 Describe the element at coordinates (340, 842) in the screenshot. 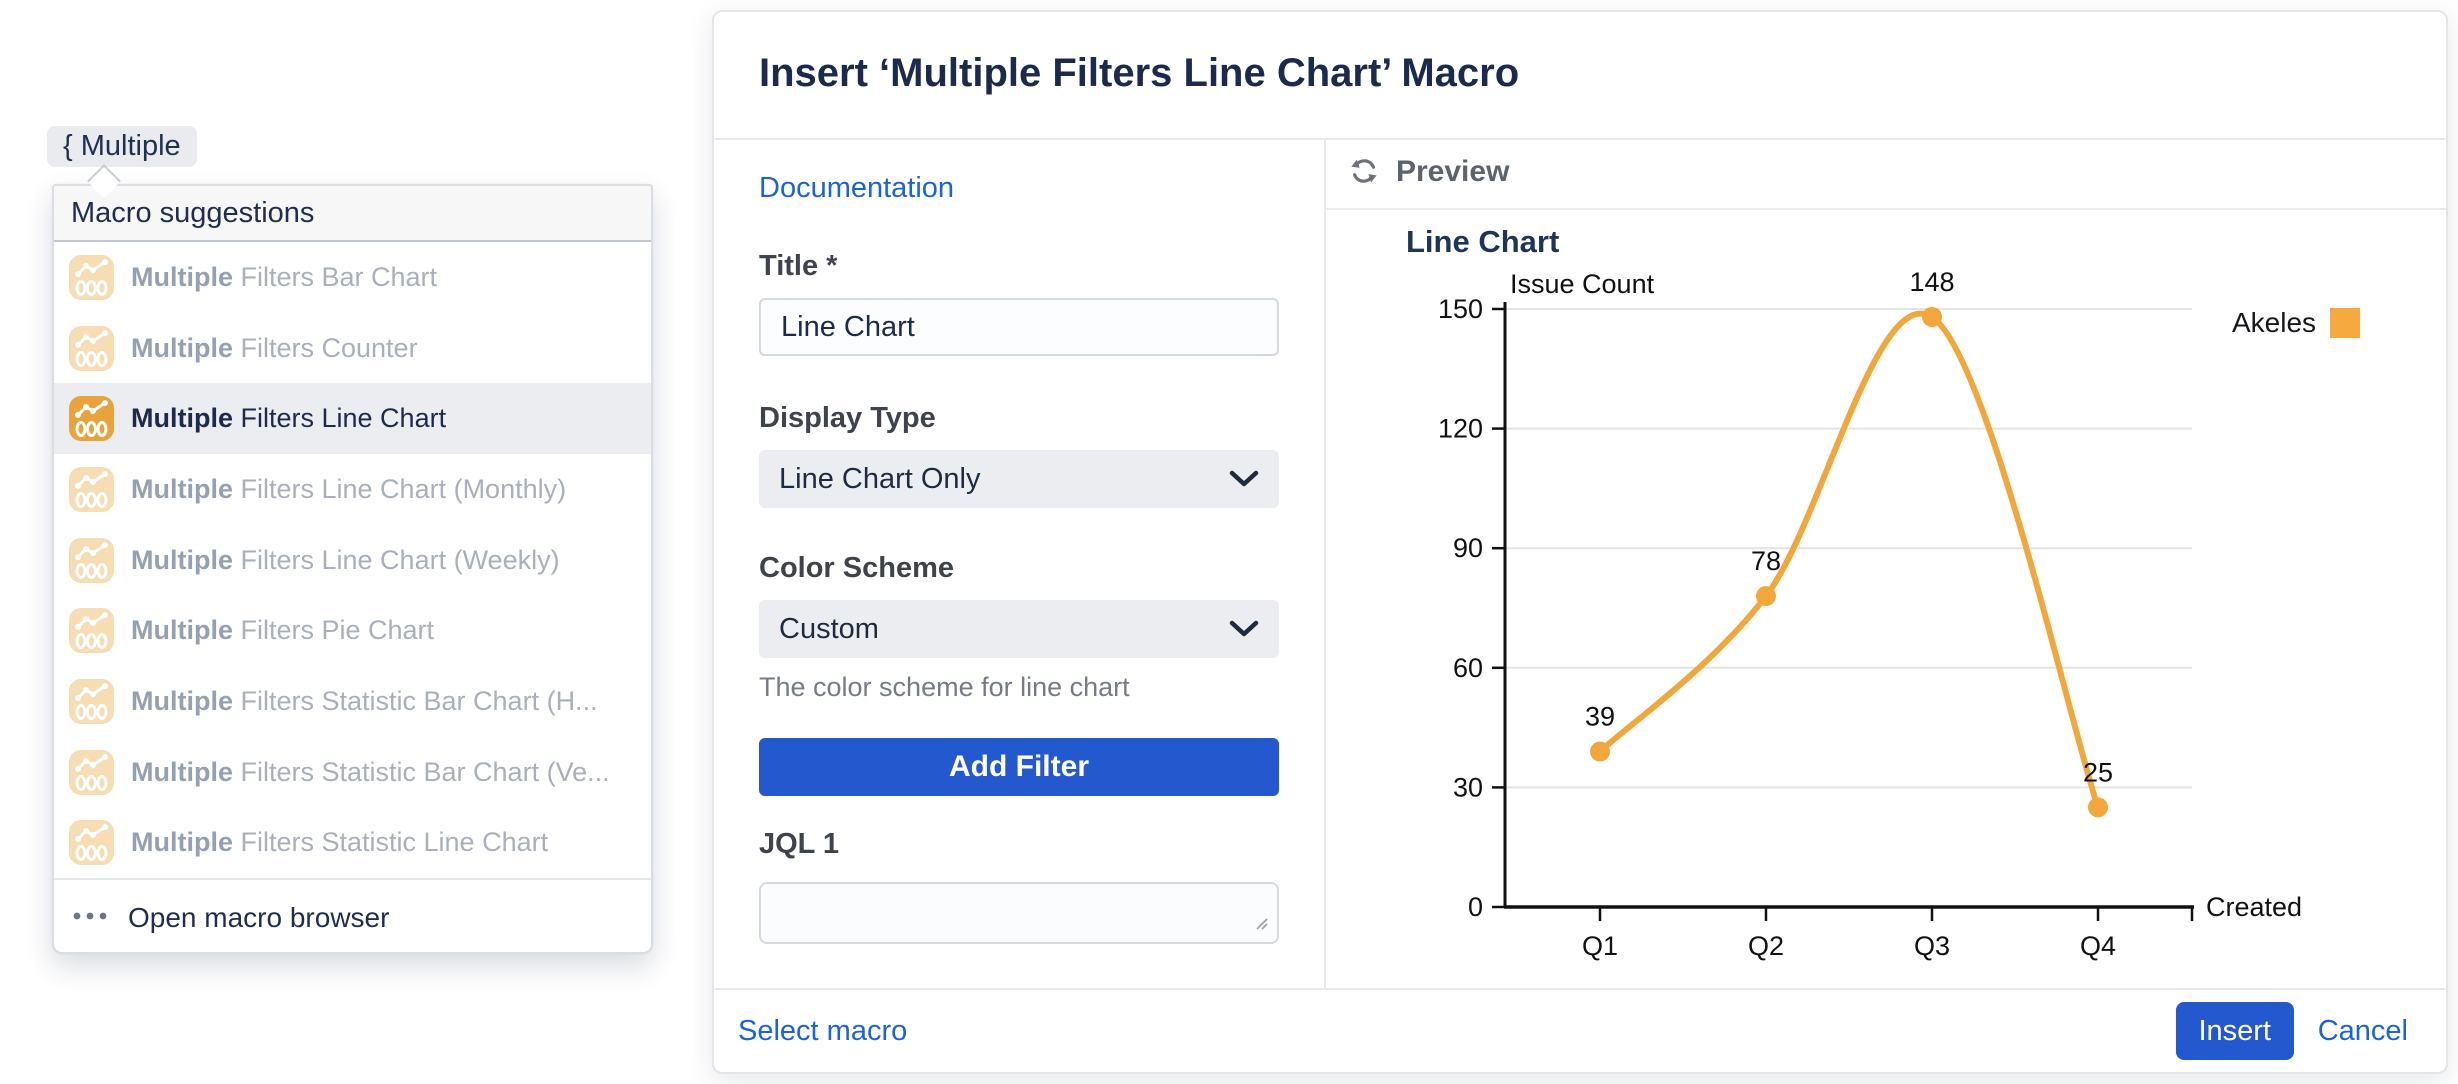

I see `macro-suggestion-label: Multiple Filters Statistic Line Chart` at that location.